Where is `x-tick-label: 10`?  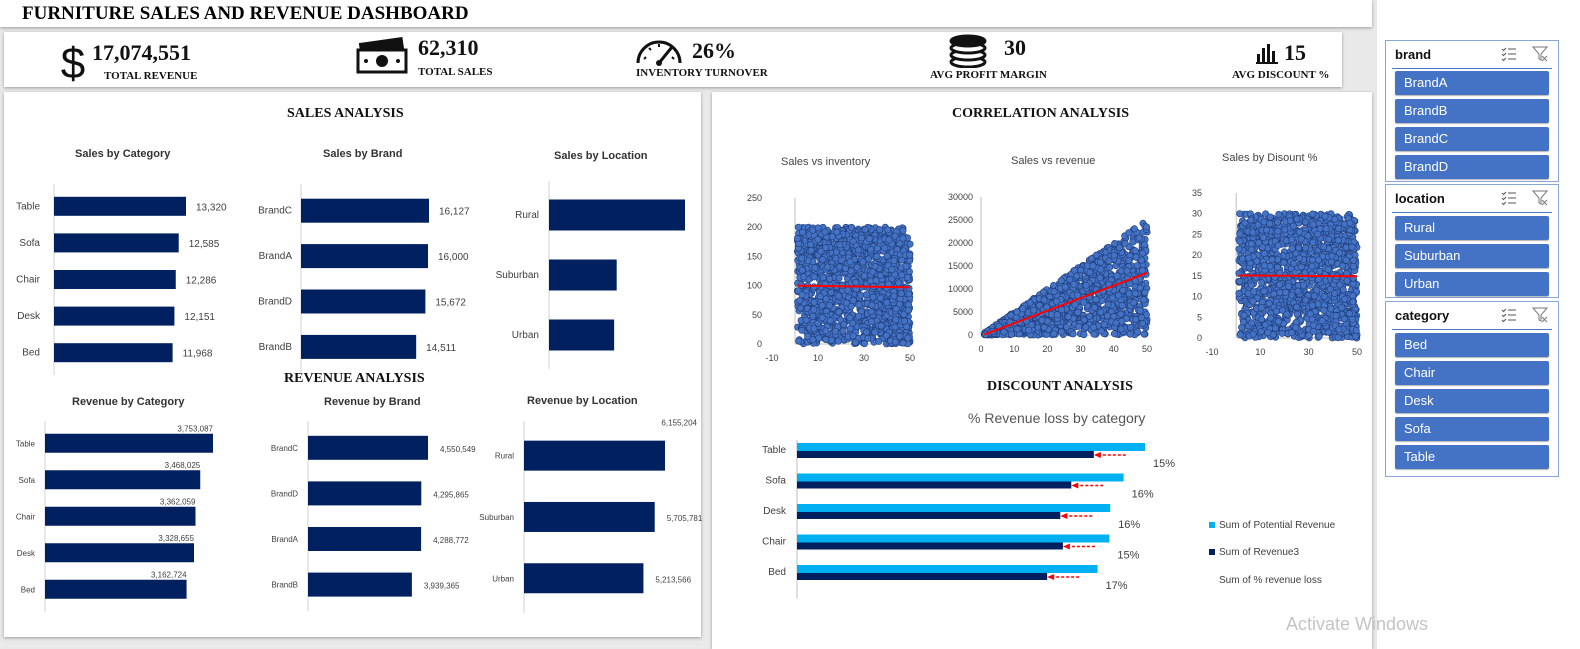 x-tick-label: 10 is located at coordinates (1260, 352).